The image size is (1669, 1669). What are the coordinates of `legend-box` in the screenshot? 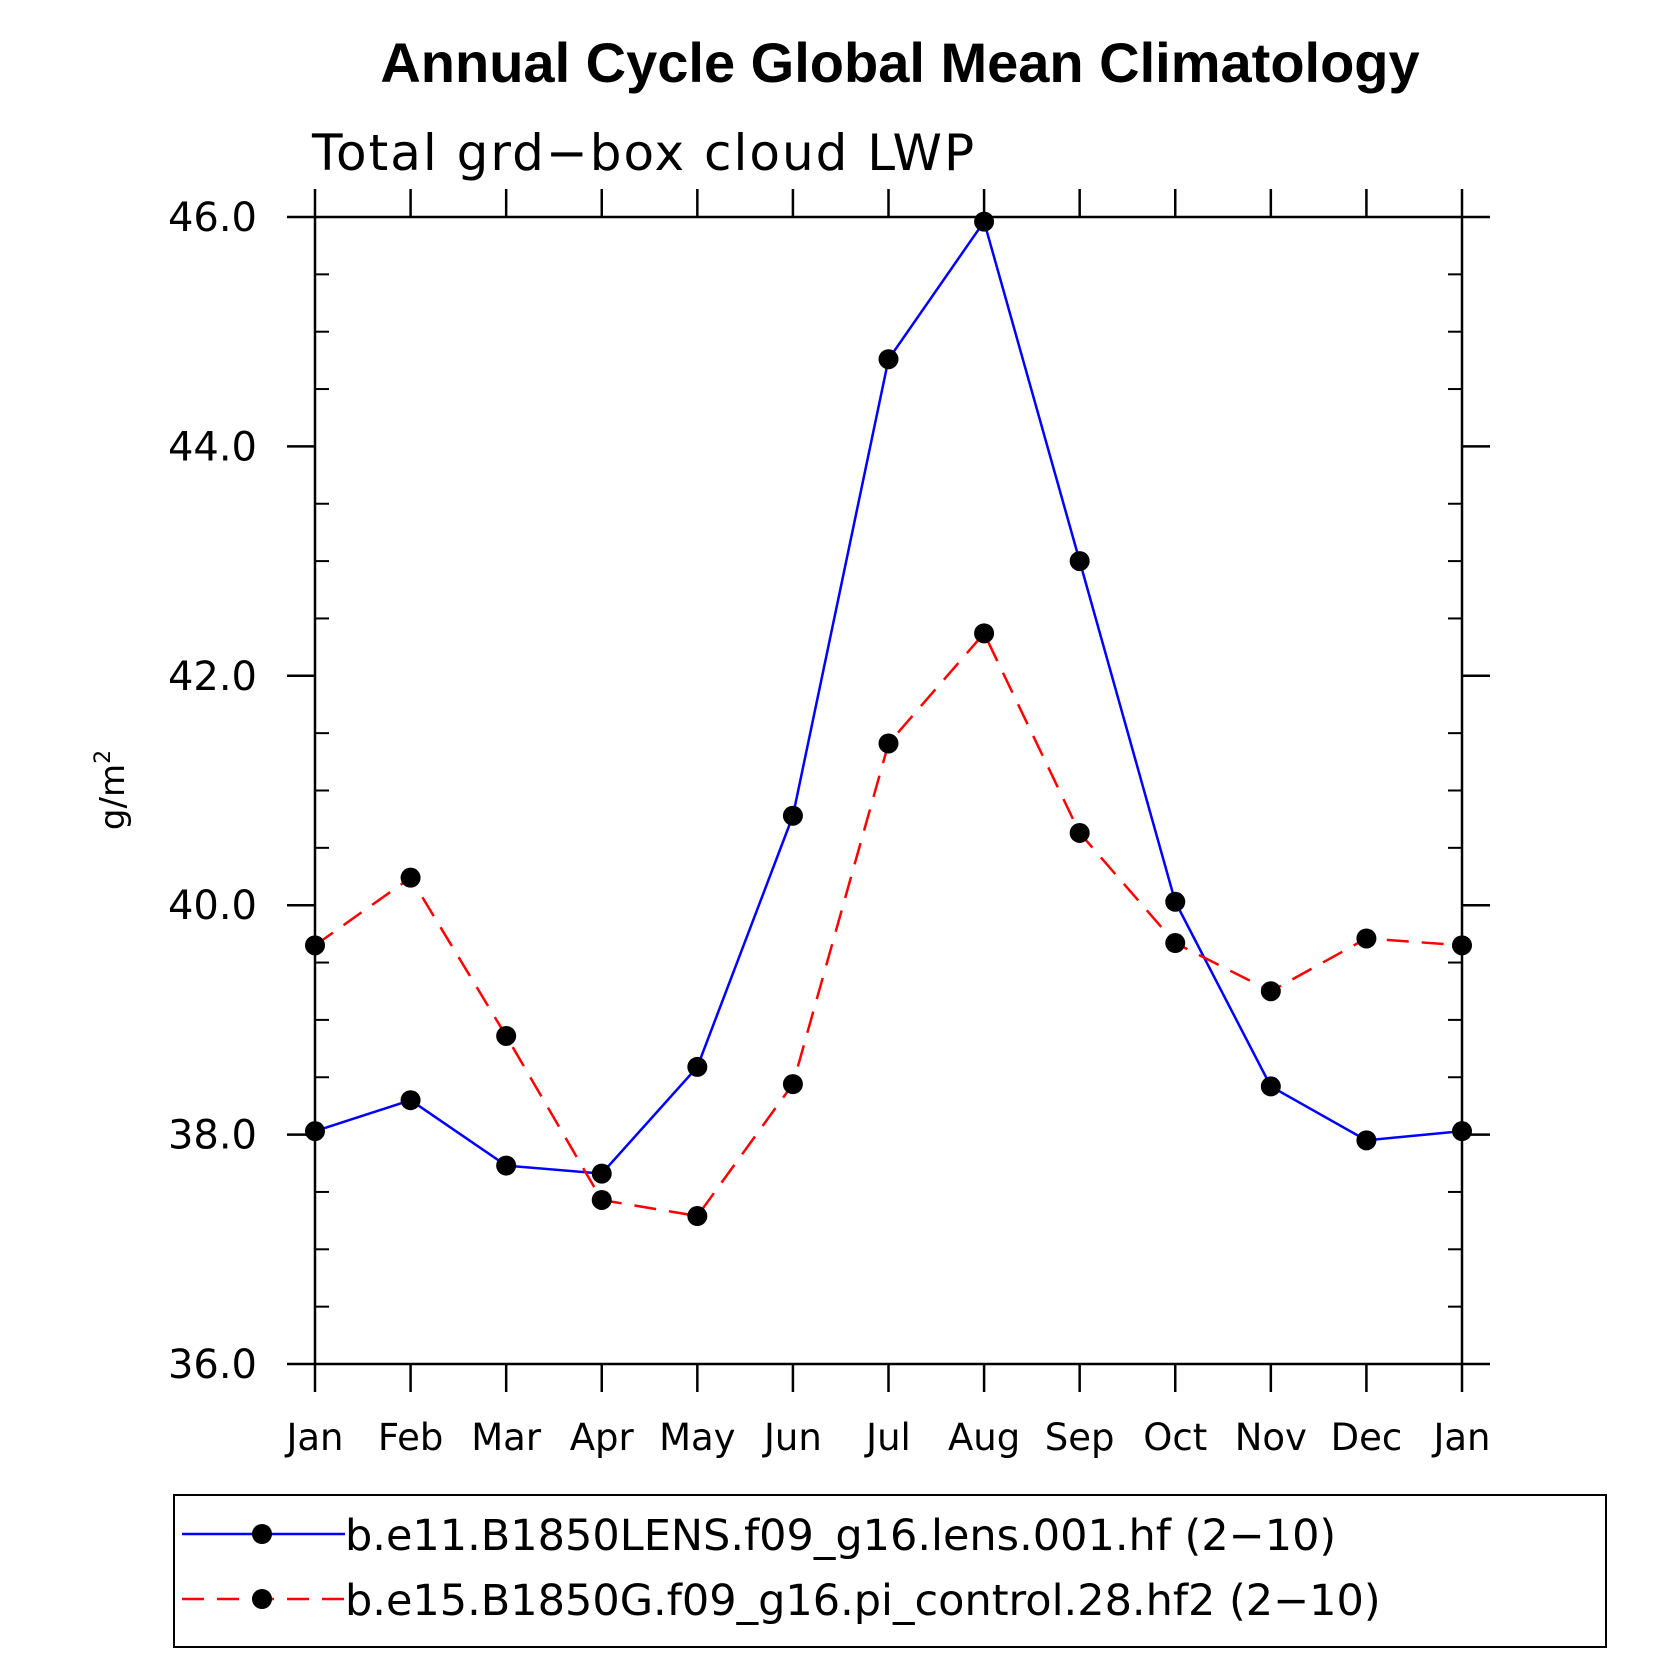 It's located at (890, 1571).